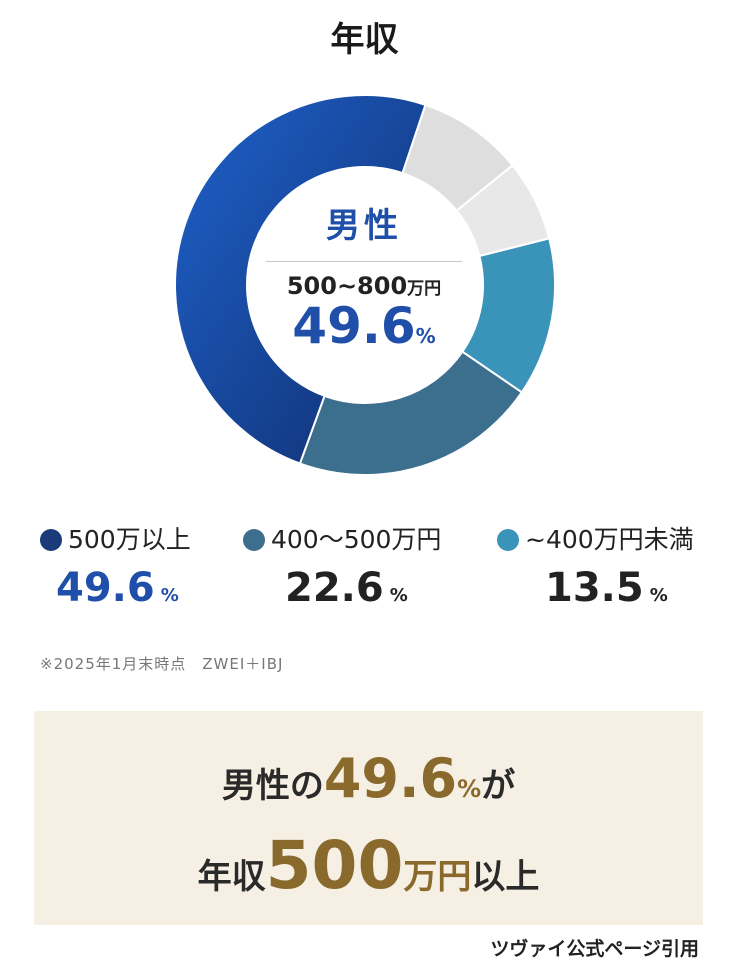  I want to click on center-percentage: 49.6%, so click(364, 326).